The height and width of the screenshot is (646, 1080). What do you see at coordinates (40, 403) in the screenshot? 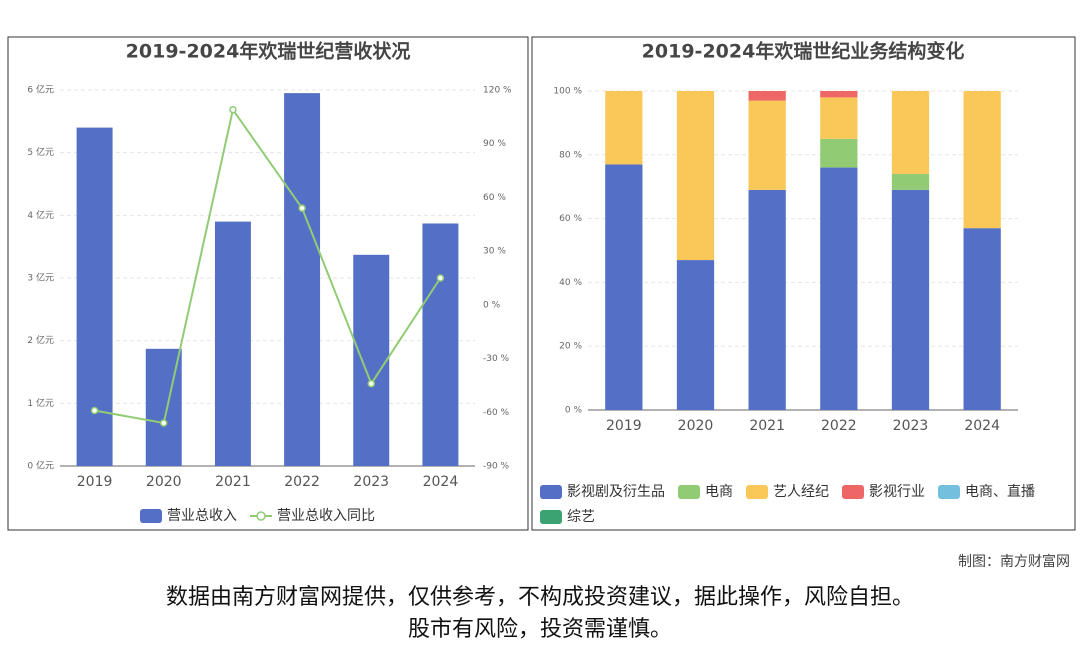
I see `y-tick-label: 1 亿元` at bounding box center [40, 403].